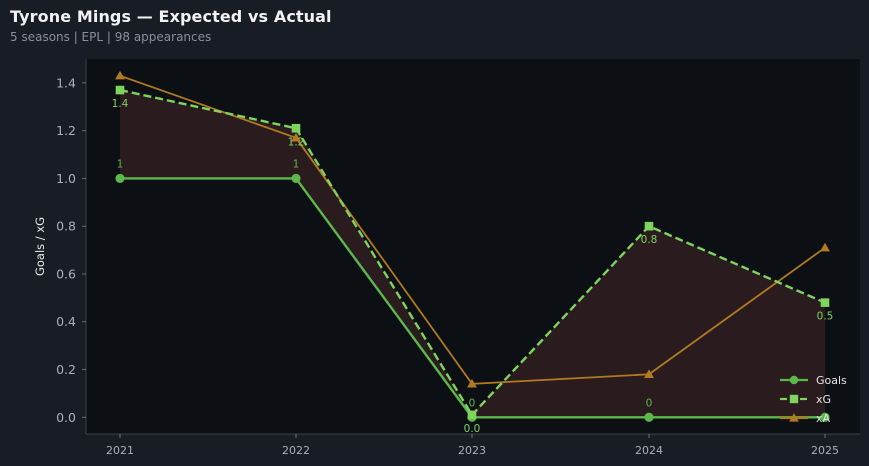 The image size is (869, 466). What do you see at coordinates (111, 37) in the screenshot?
I see `chart-subtitle: 5 seasons | EPL | 98 appearances` at bounding box center [111, 37].